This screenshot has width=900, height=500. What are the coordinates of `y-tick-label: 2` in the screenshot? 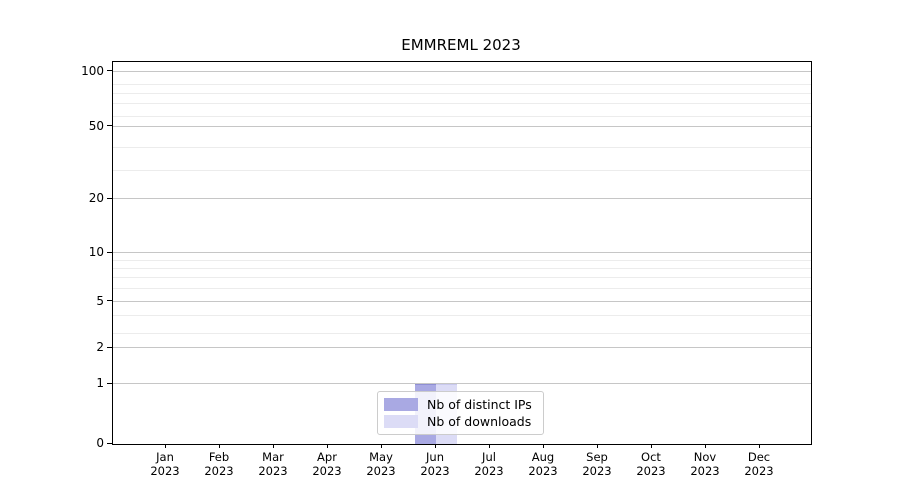 It's located at (100, 347).